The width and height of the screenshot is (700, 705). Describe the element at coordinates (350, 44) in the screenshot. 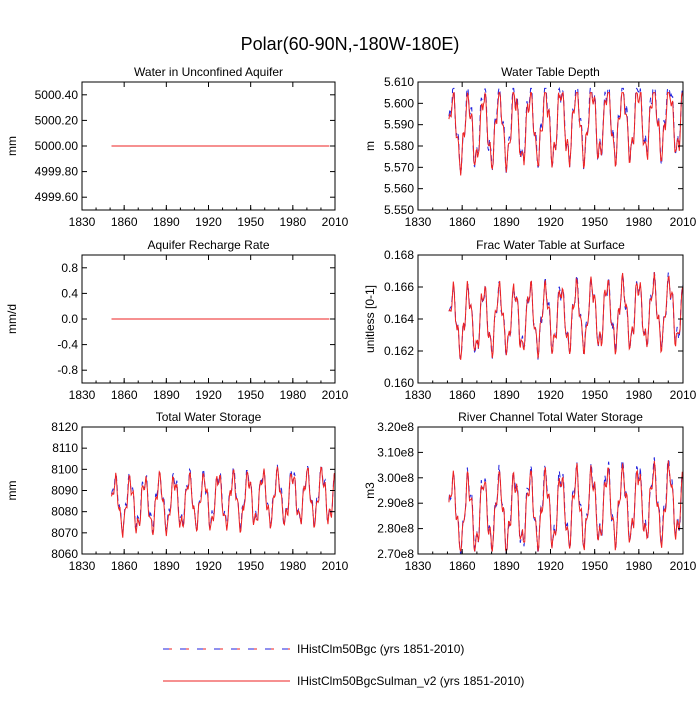

I see `figure-title: Polar(60-90N,-180W-180E)` at that location.